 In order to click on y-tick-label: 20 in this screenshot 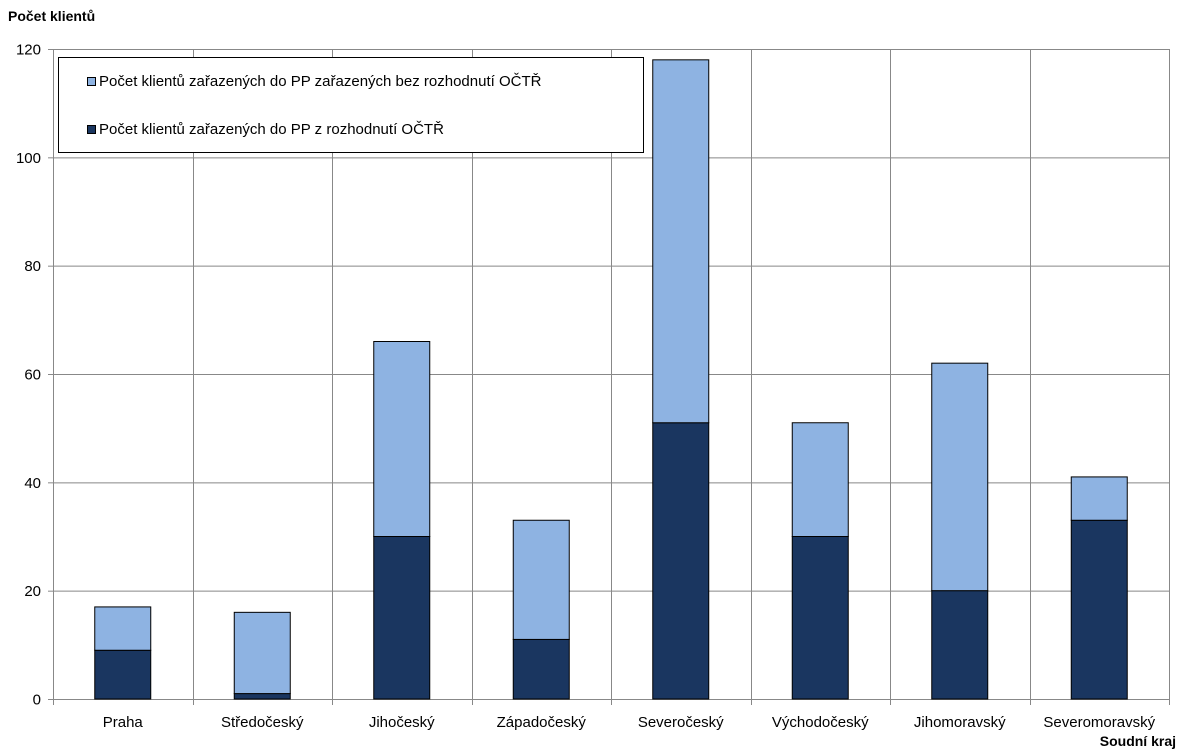, I will do `click(32, 591)`.